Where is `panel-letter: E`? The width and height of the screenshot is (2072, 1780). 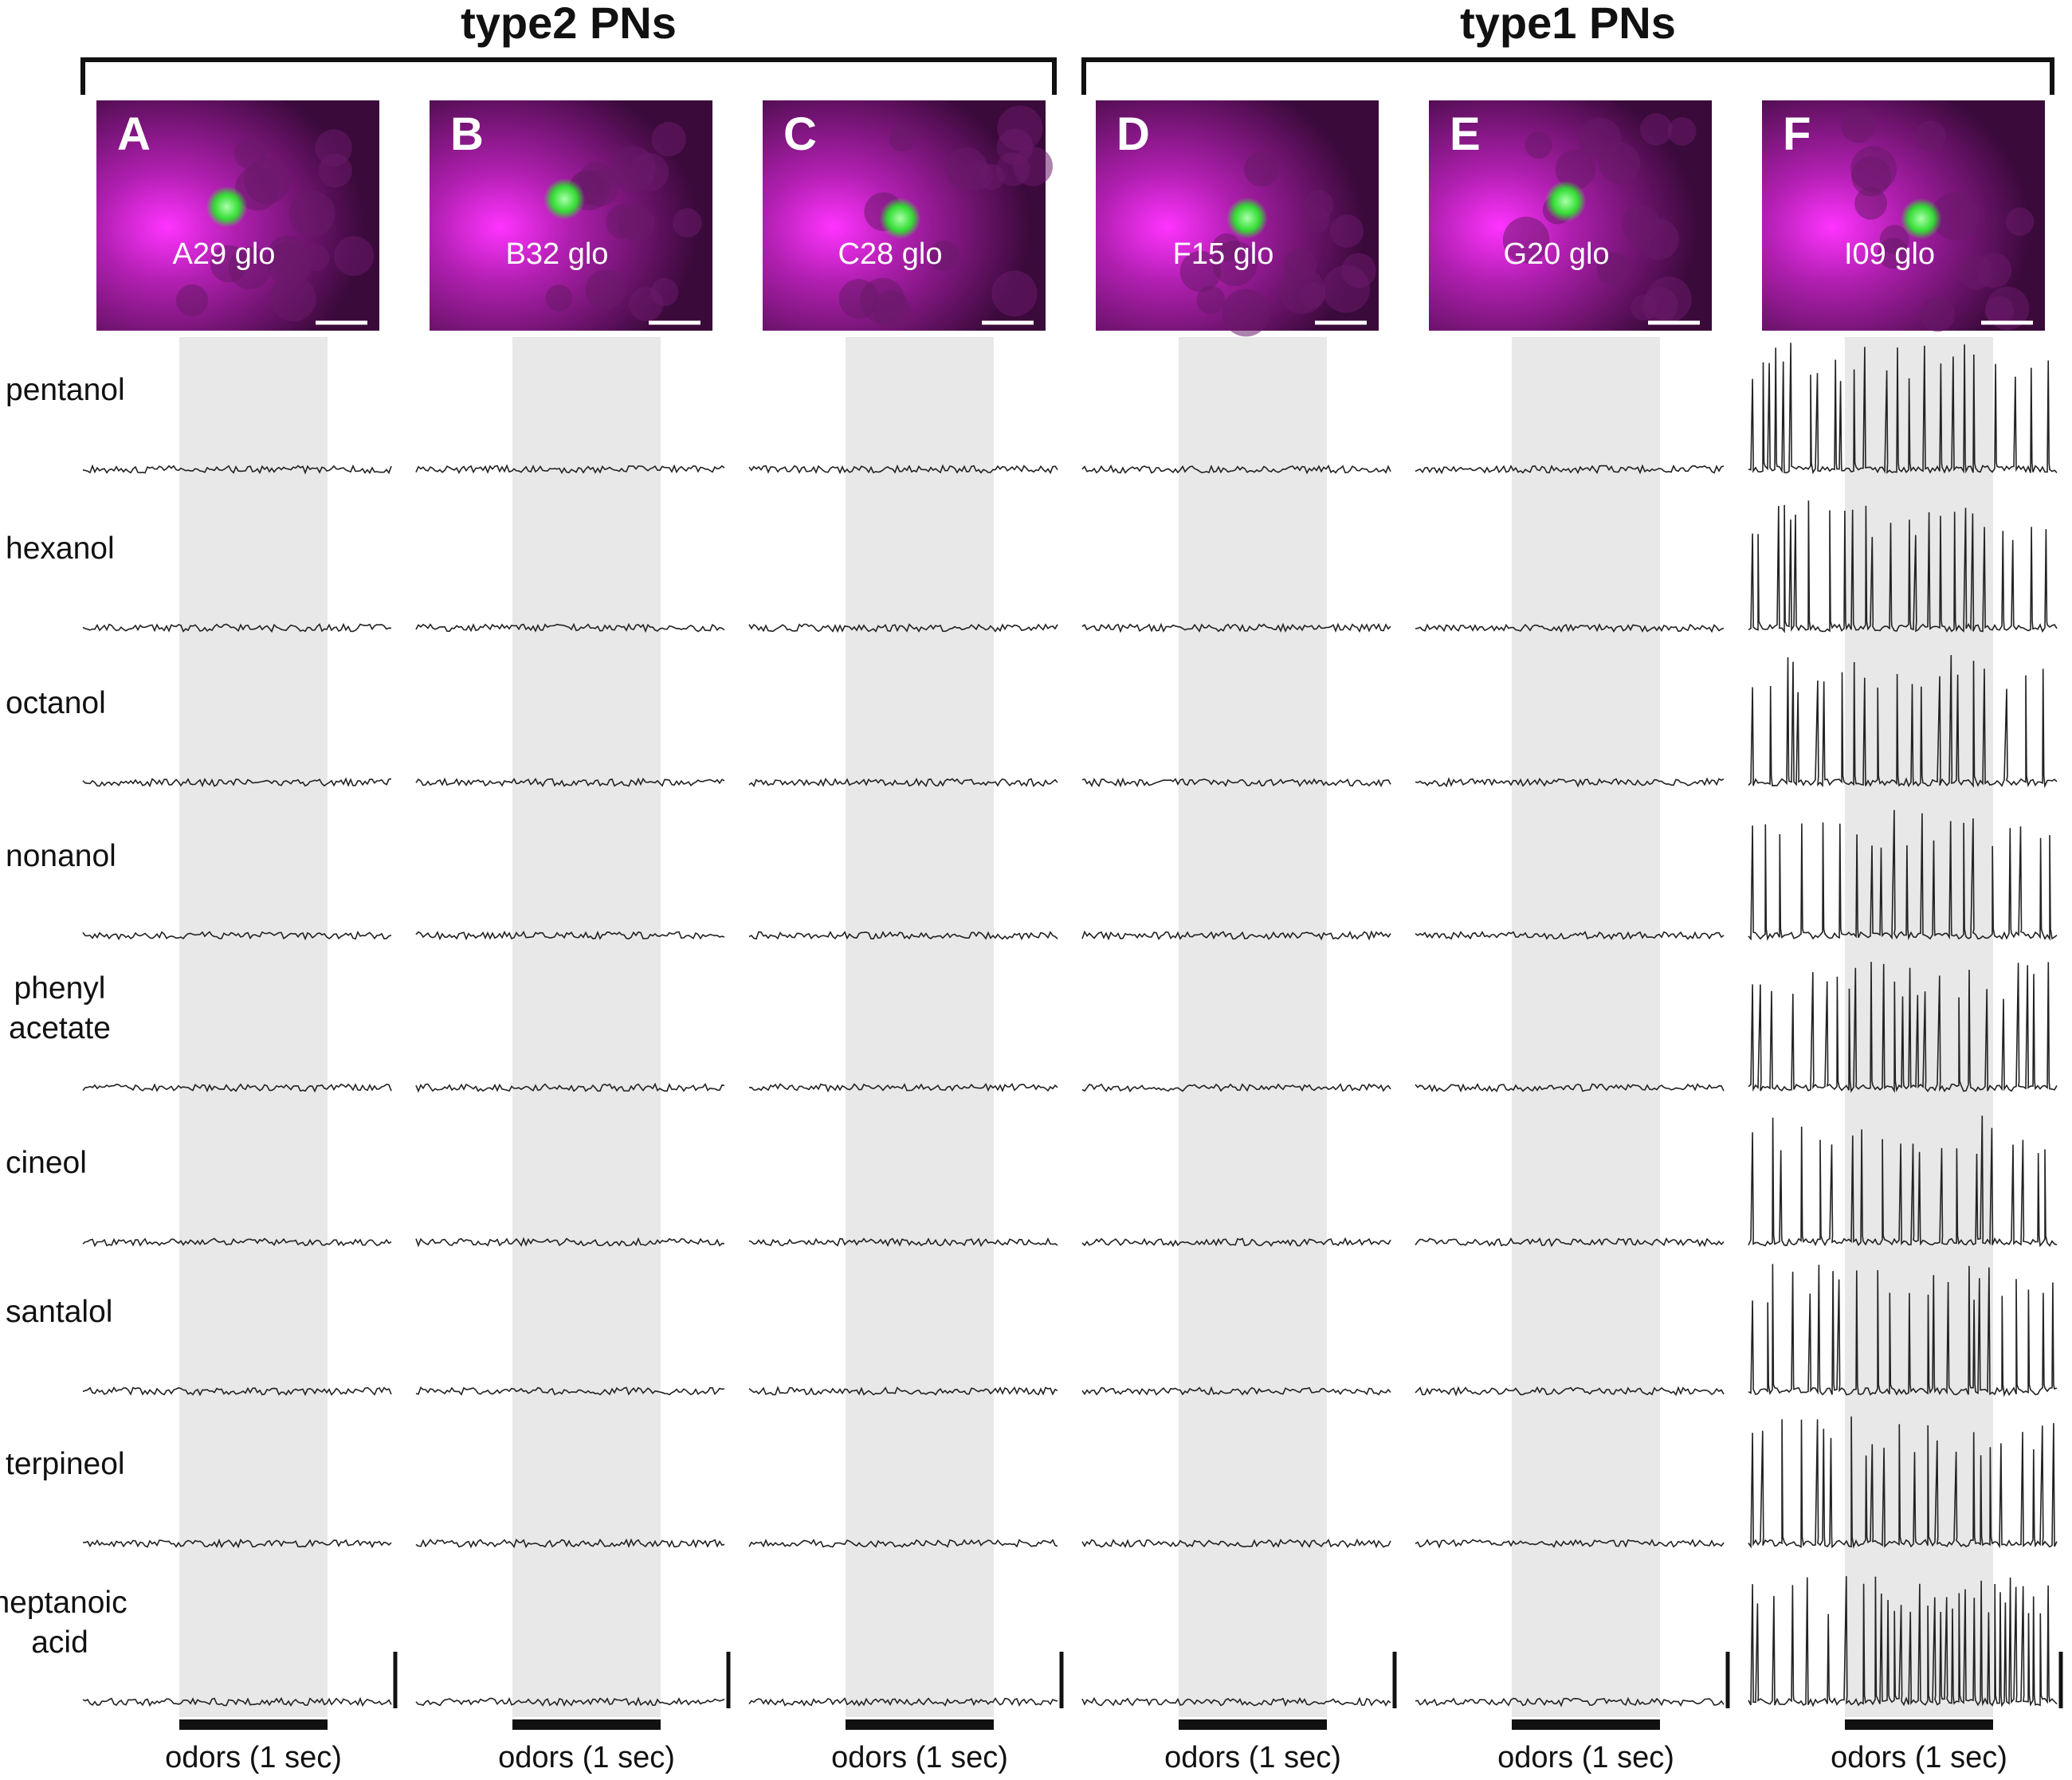 panel-letter: E is located at coordinates (1465, 134).